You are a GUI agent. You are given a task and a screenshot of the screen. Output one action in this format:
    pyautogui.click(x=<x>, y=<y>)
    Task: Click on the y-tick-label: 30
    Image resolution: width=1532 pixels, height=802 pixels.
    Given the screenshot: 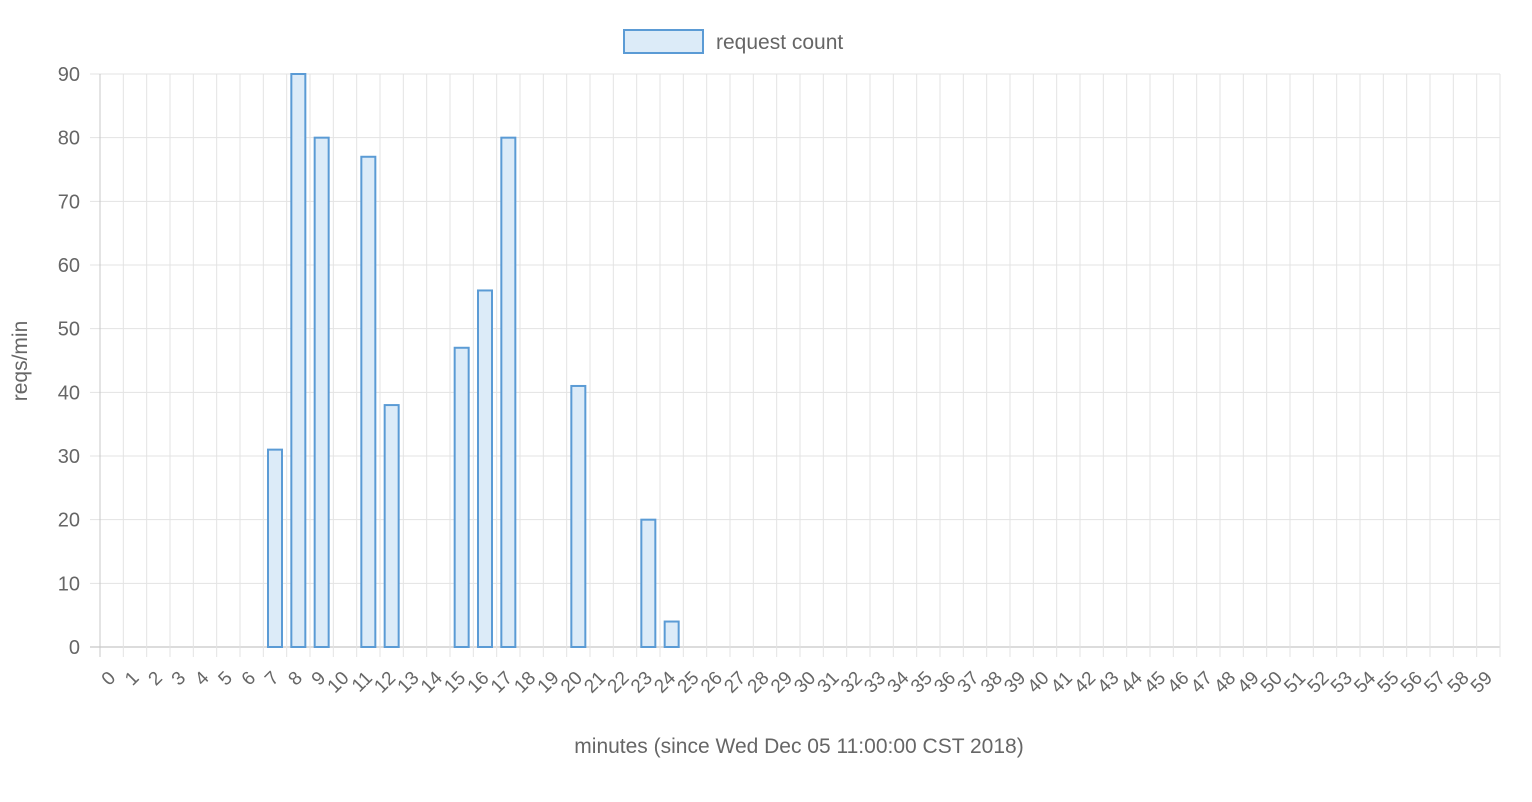 What is the action you would take?
    pyautogui.click(x=69, y=457)
    